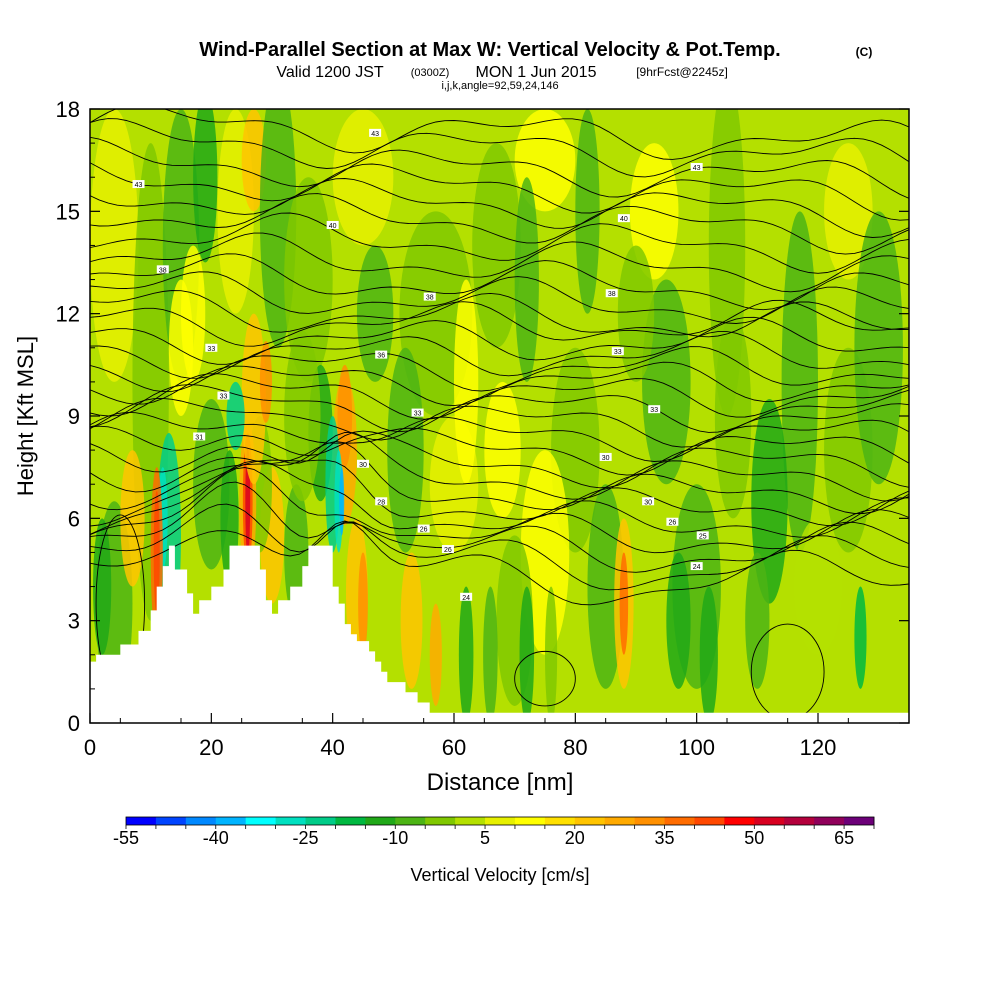 This screenshot has height=1000, width=1000. I want to click on theta-contour-label: 40, so click(624, 219).